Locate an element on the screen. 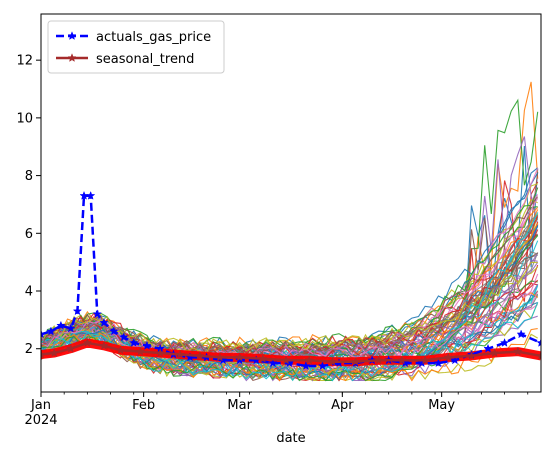 The width and height of the screenshot is (550, 454). y-tick-label: 2 is located at coordinates (29, 349).